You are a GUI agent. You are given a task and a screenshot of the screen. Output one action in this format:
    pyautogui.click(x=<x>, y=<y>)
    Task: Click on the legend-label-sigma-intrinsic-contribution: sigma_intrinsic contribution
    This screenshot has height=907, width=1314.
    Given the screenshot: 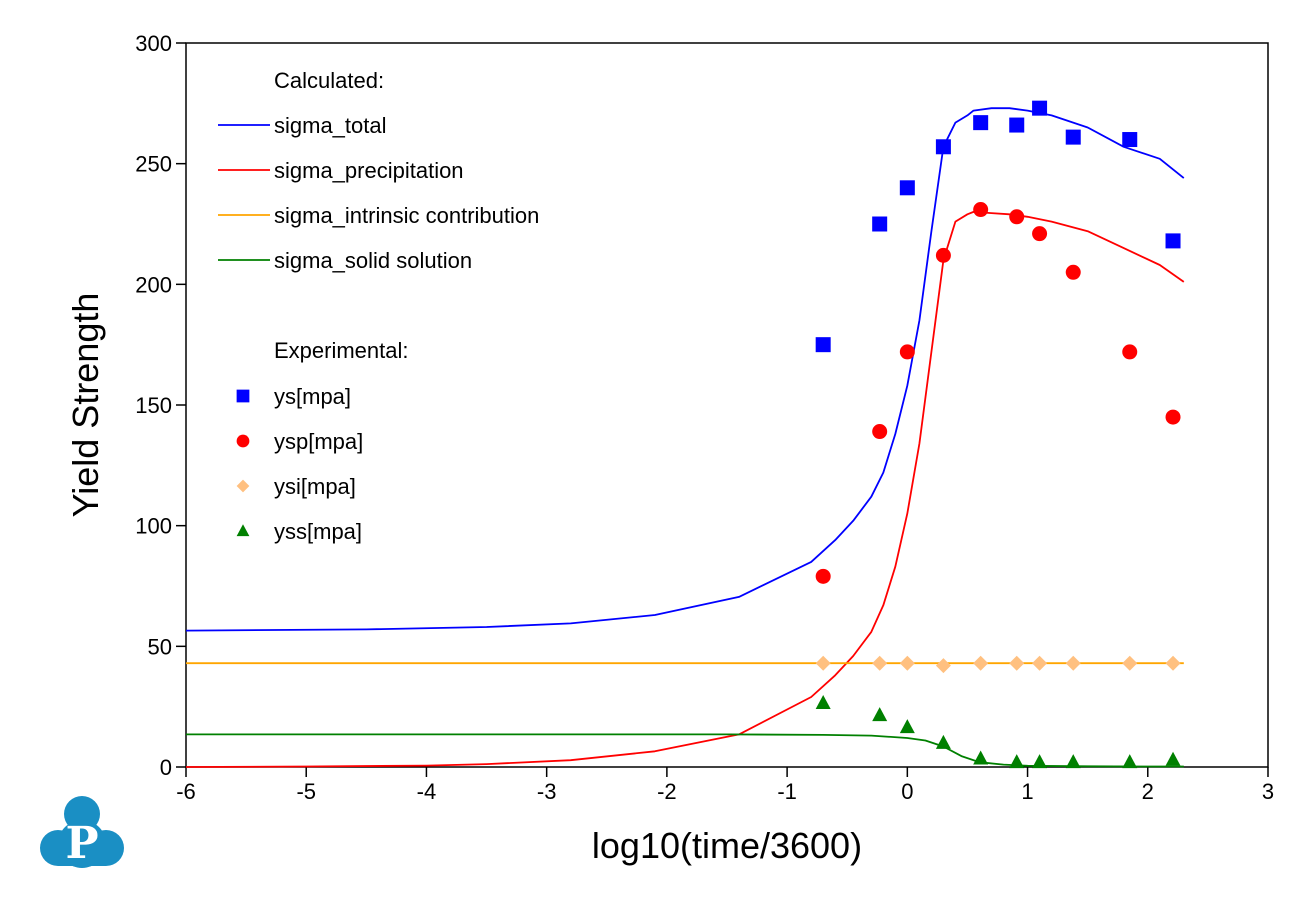 What is the action you would take?
    pyautogui.click(x=406, y=215)
    